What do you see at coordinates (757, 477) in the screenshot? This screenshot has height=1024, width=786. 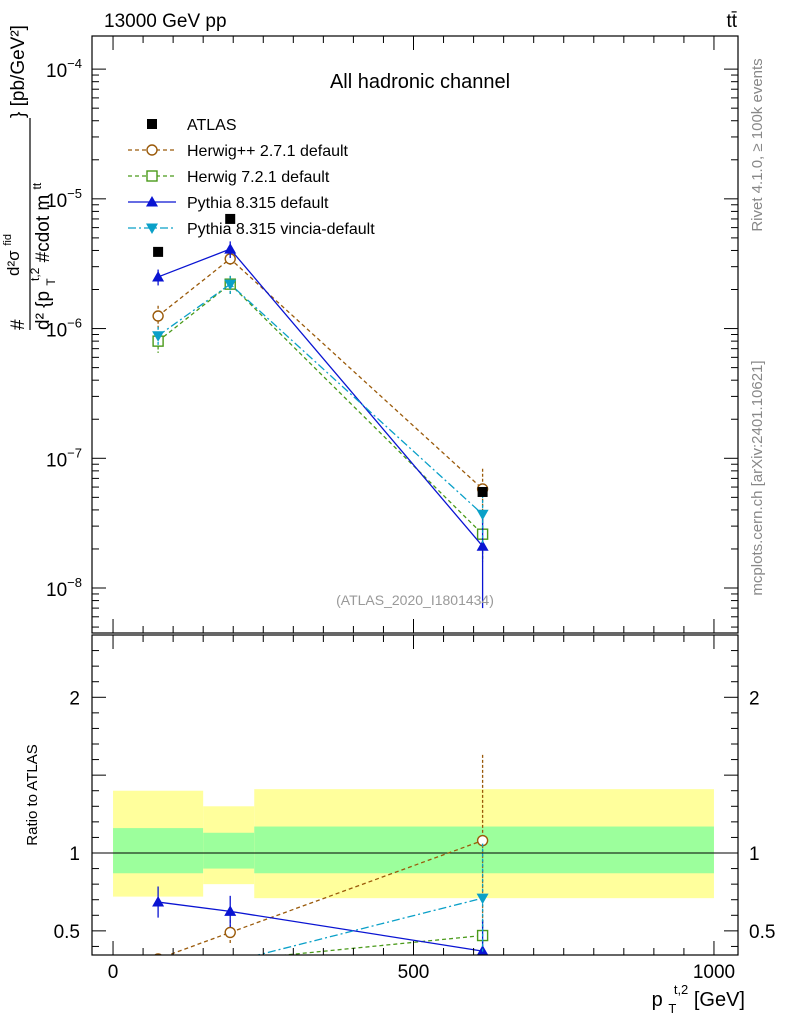 I see `mcplots-label: mcplots.cern.ch [arXiv:2401.10621]` at bounding box center [757, 477].